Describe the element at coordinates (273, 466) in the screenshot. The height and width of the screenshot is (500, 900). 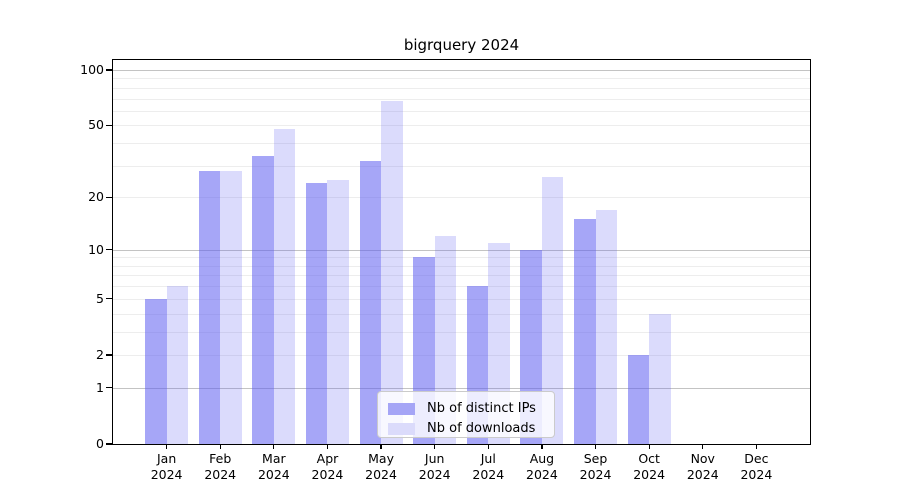
I see `x-tick-label: Mar 2024` at that location.